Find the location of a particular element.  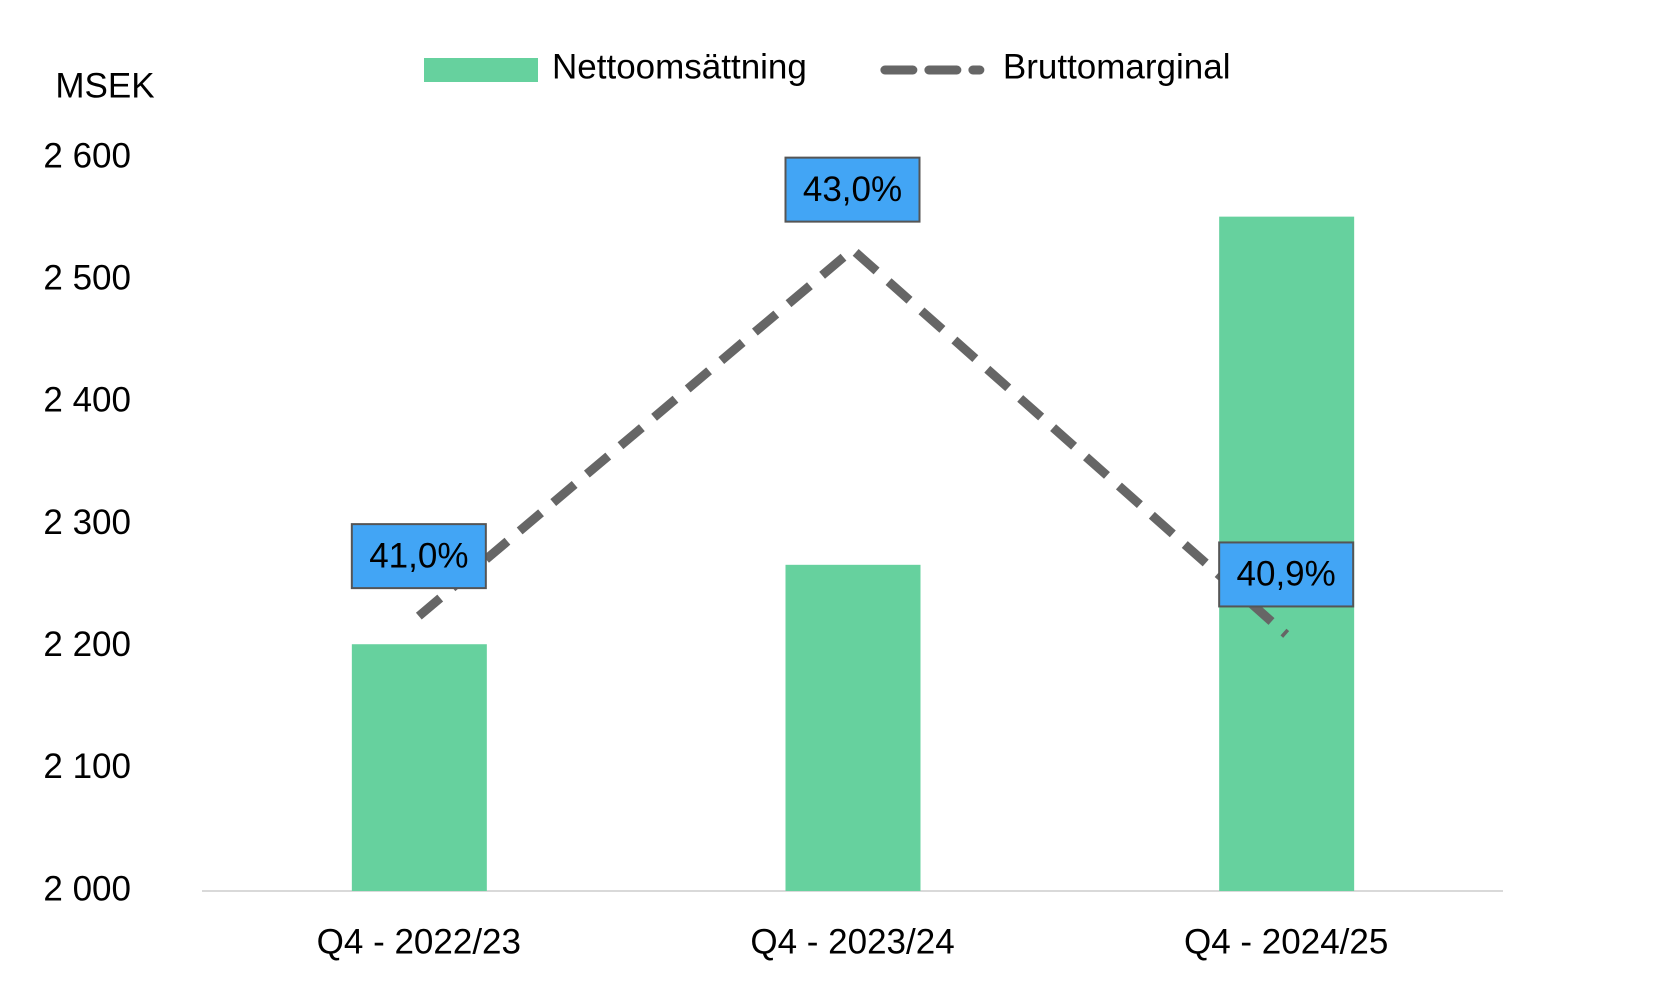

x-tick-label: Q4 - 2023/24 is located at coordinates (852, 941).